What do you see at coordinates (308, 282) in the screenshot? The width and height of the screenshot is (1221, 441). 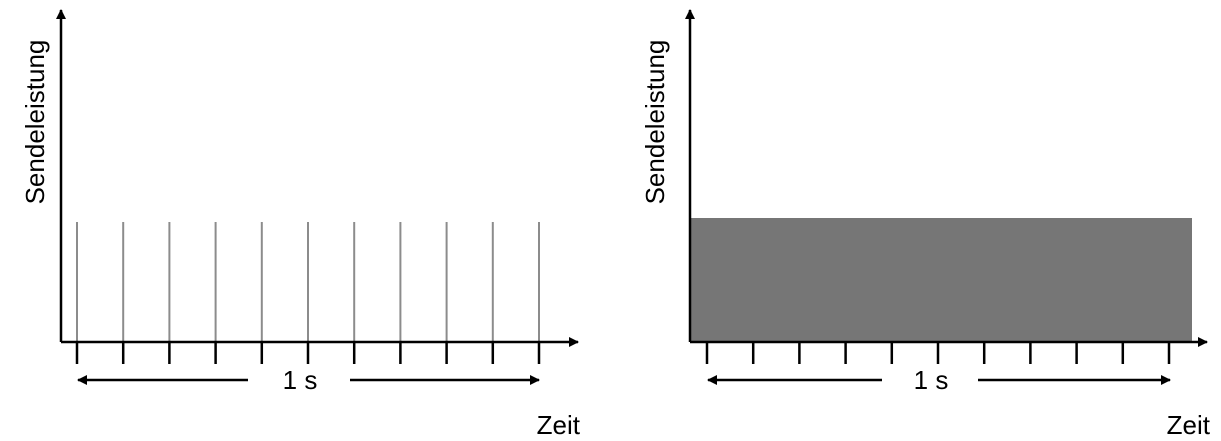 I see `pulse-train` at bounding box center [308, 282].